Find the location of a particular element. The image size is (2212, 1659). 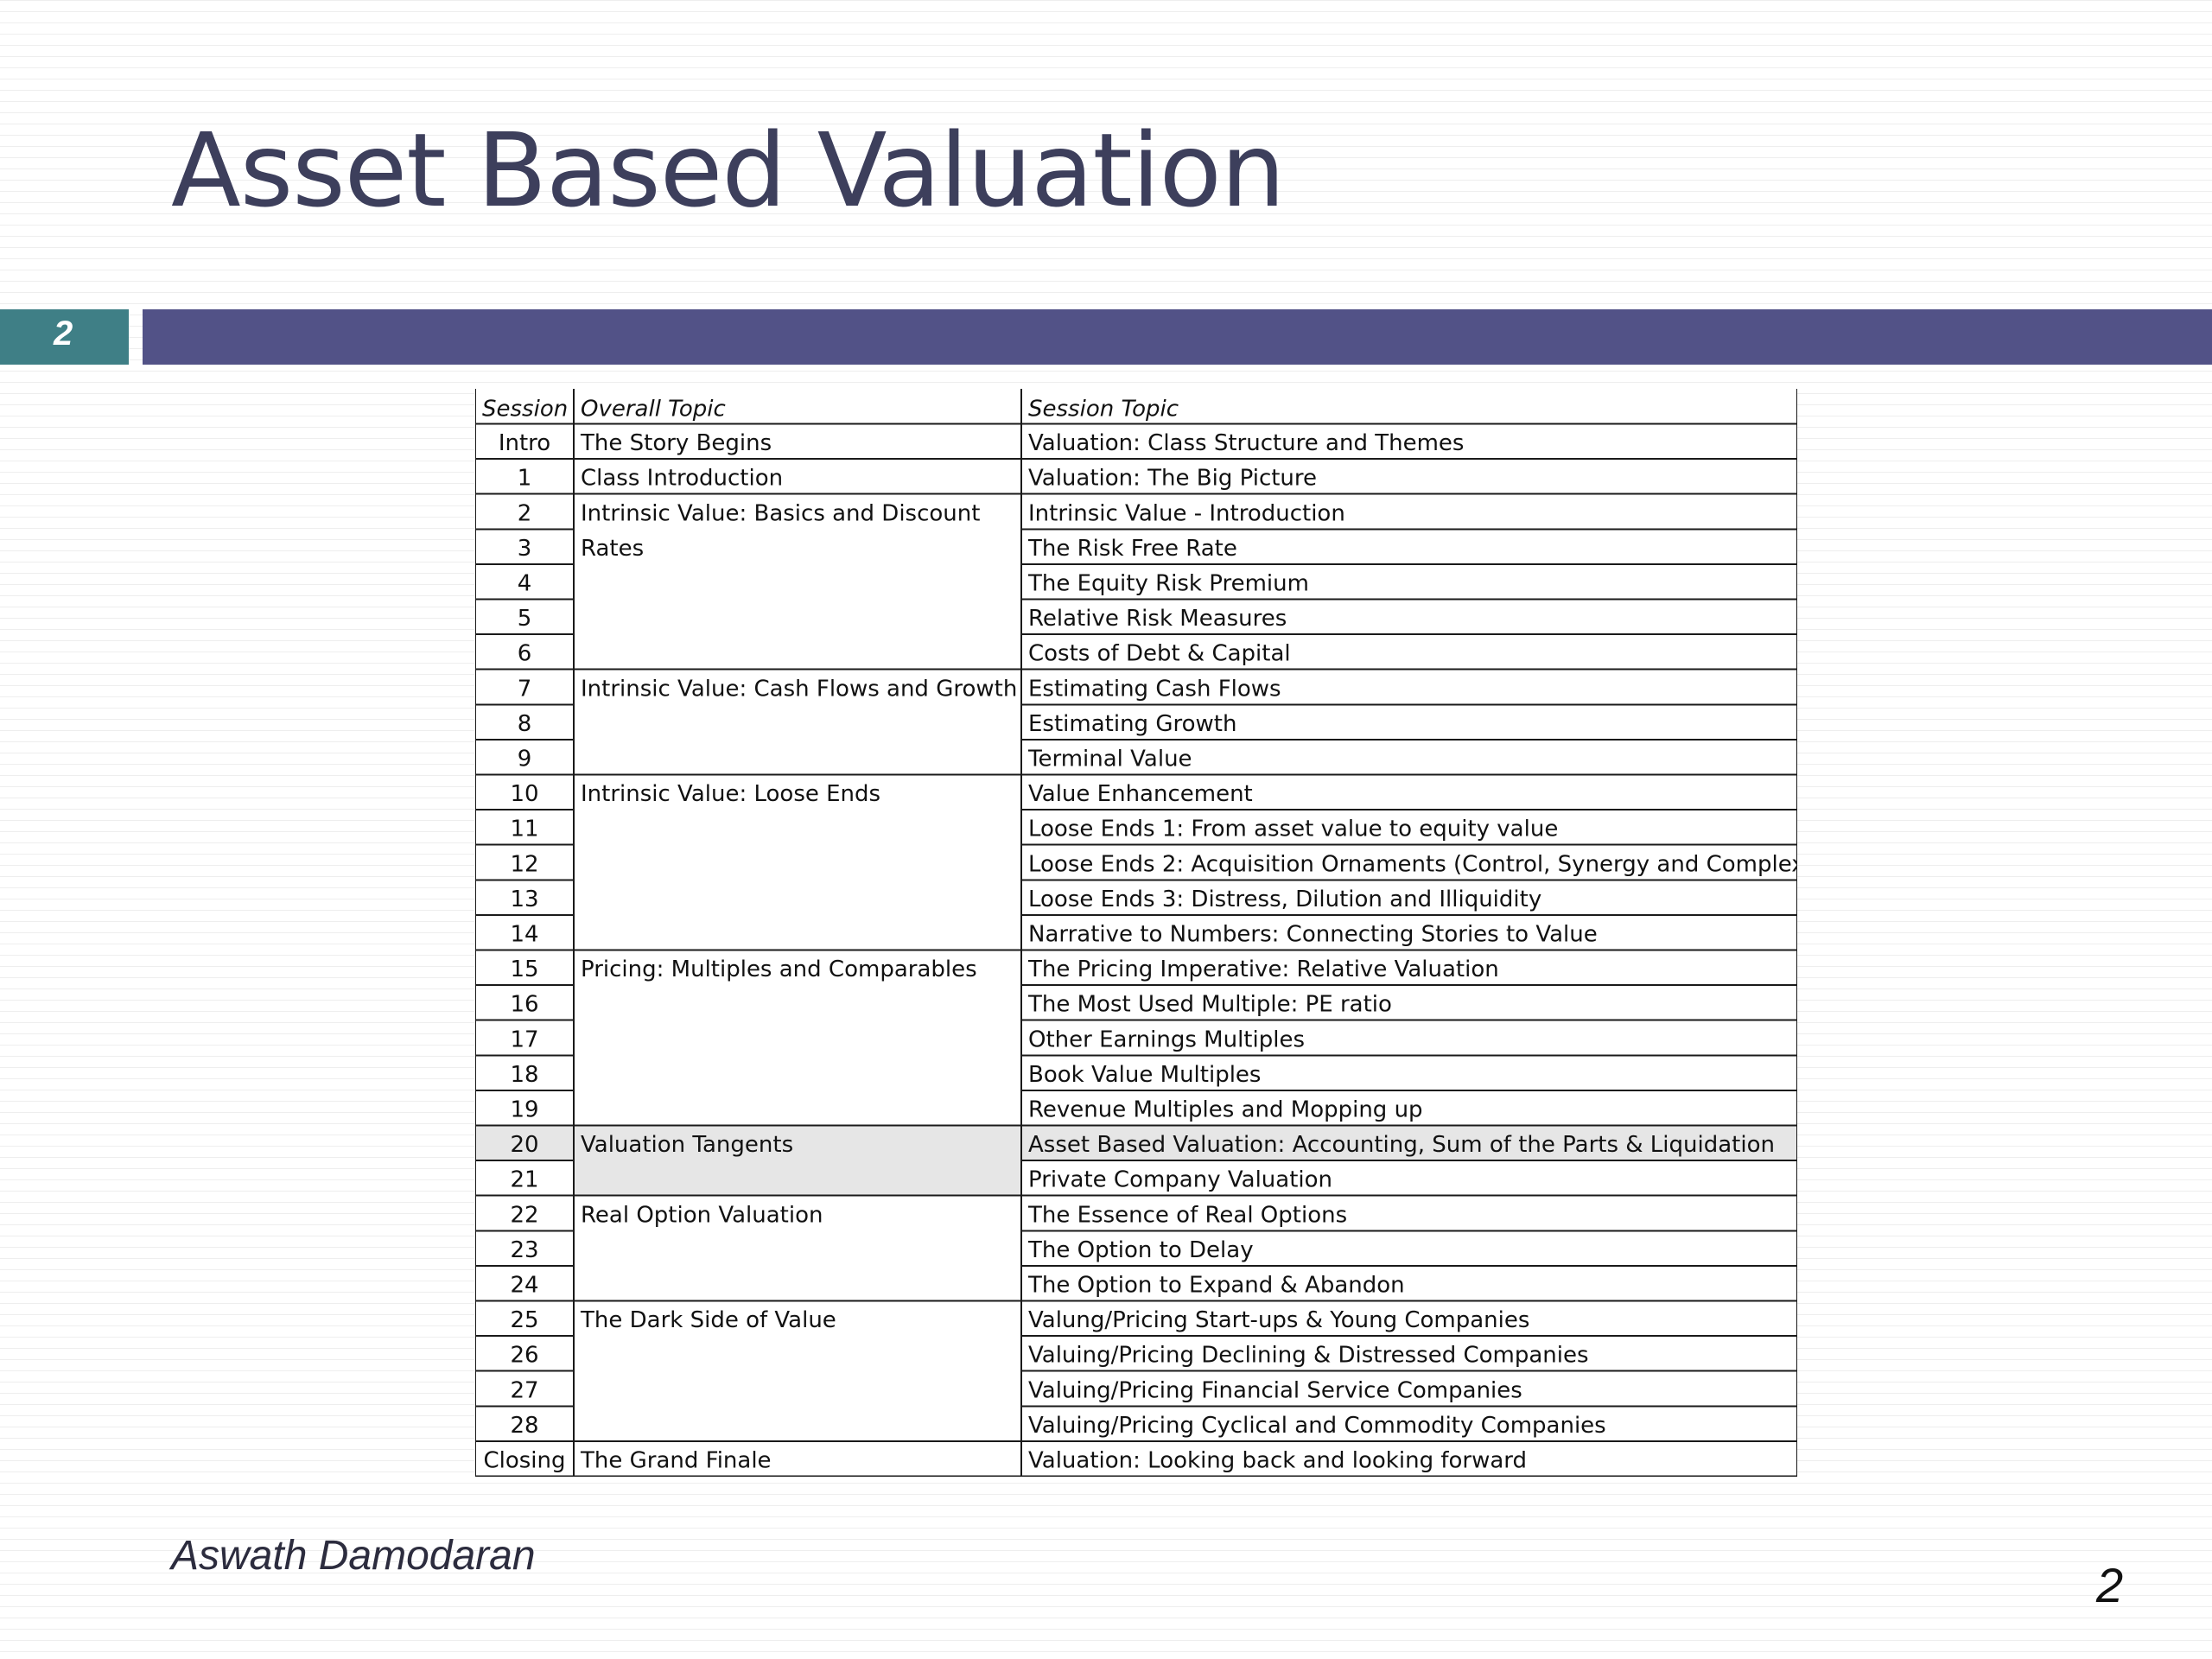

cell-session-topic: Costs of Debt & Capital is located at coordinates (1159, 654).